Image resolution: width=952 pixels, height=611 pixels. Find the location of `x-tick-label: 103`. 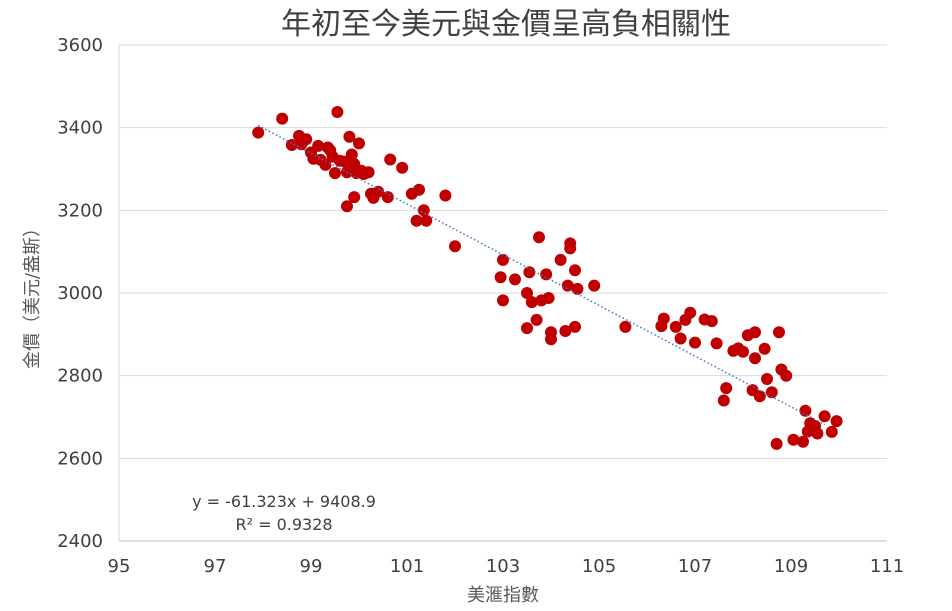

x-tick-label: 103 is located at coordinates (503, 566).